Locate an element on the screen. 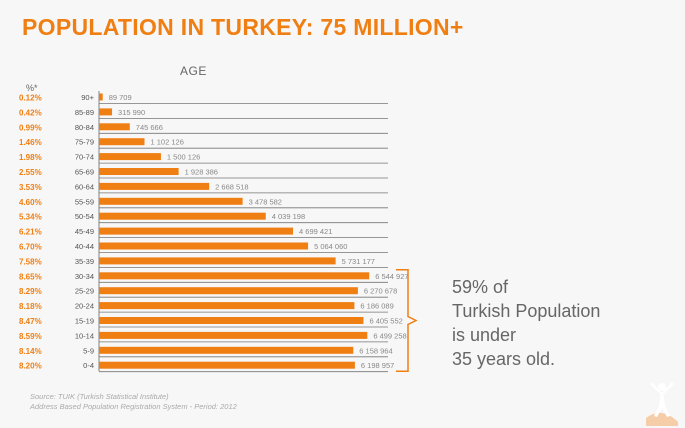 The width and height of the screenshot is (685, 428). gymnast-logo-icon is located at coordinates (662, 404).